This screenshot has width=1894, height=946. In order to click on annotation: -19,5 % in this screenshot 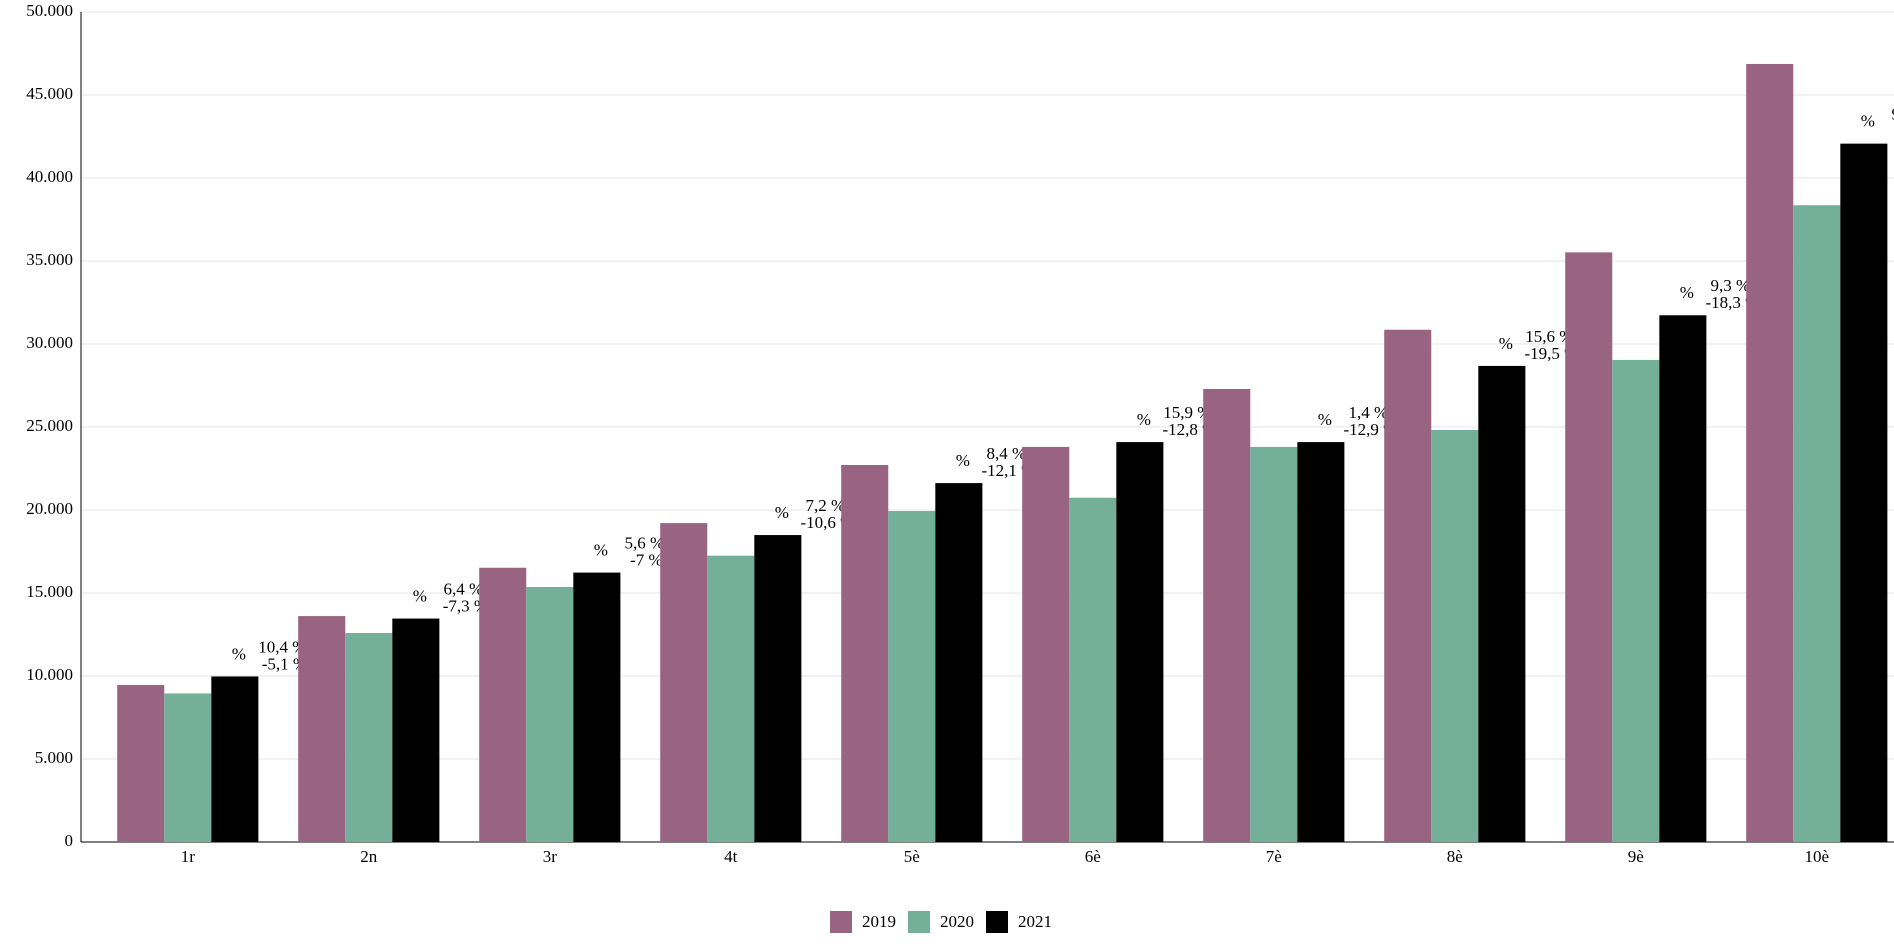, I will do `click(1551, 353)`.